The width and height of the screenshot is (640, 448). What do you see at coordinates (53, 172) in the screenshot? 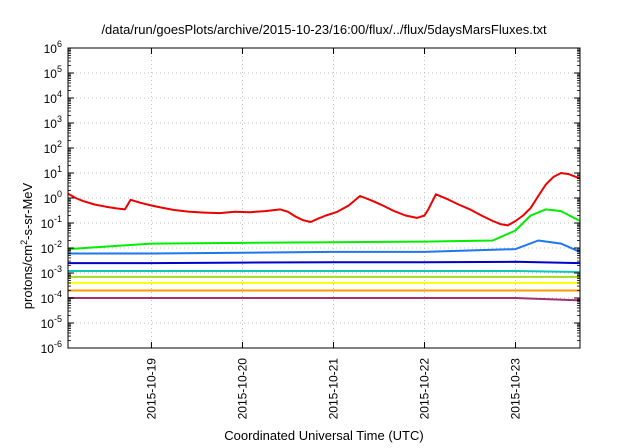
I see `y-tick-label: 10¹` at bounding box center [53, 172].